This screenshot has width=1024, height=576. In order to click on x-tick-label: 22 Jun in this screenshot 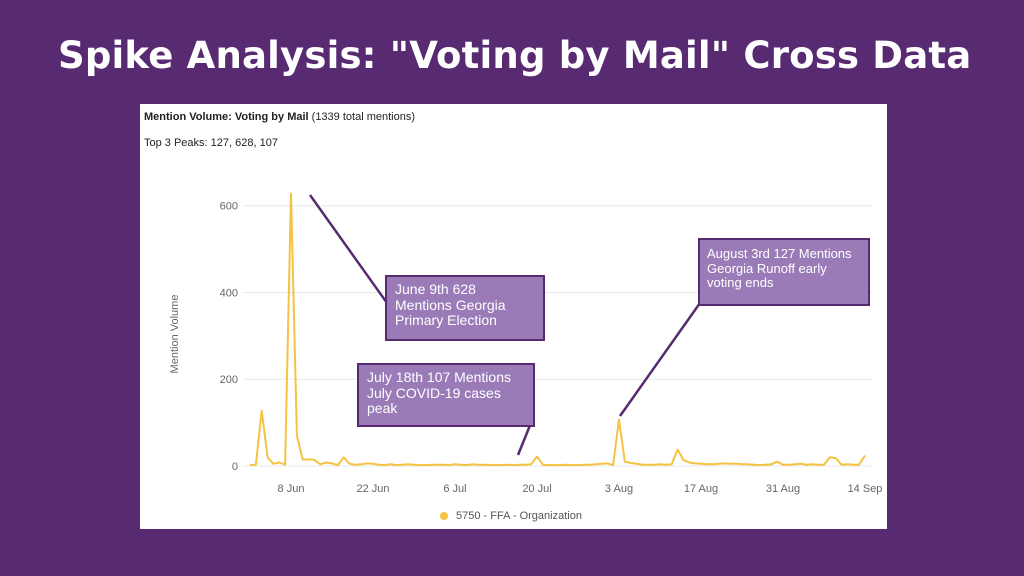, I will do `click(372, 489)`.